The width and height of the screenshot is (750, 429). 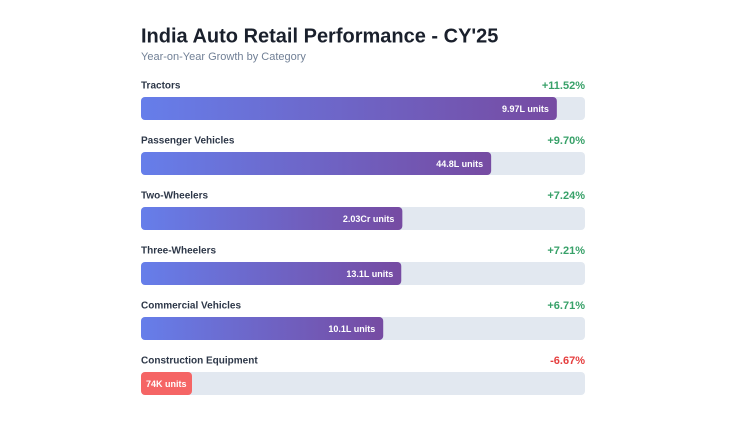 I want to click on unit-label: 74K units, so click(x=166, y=384).